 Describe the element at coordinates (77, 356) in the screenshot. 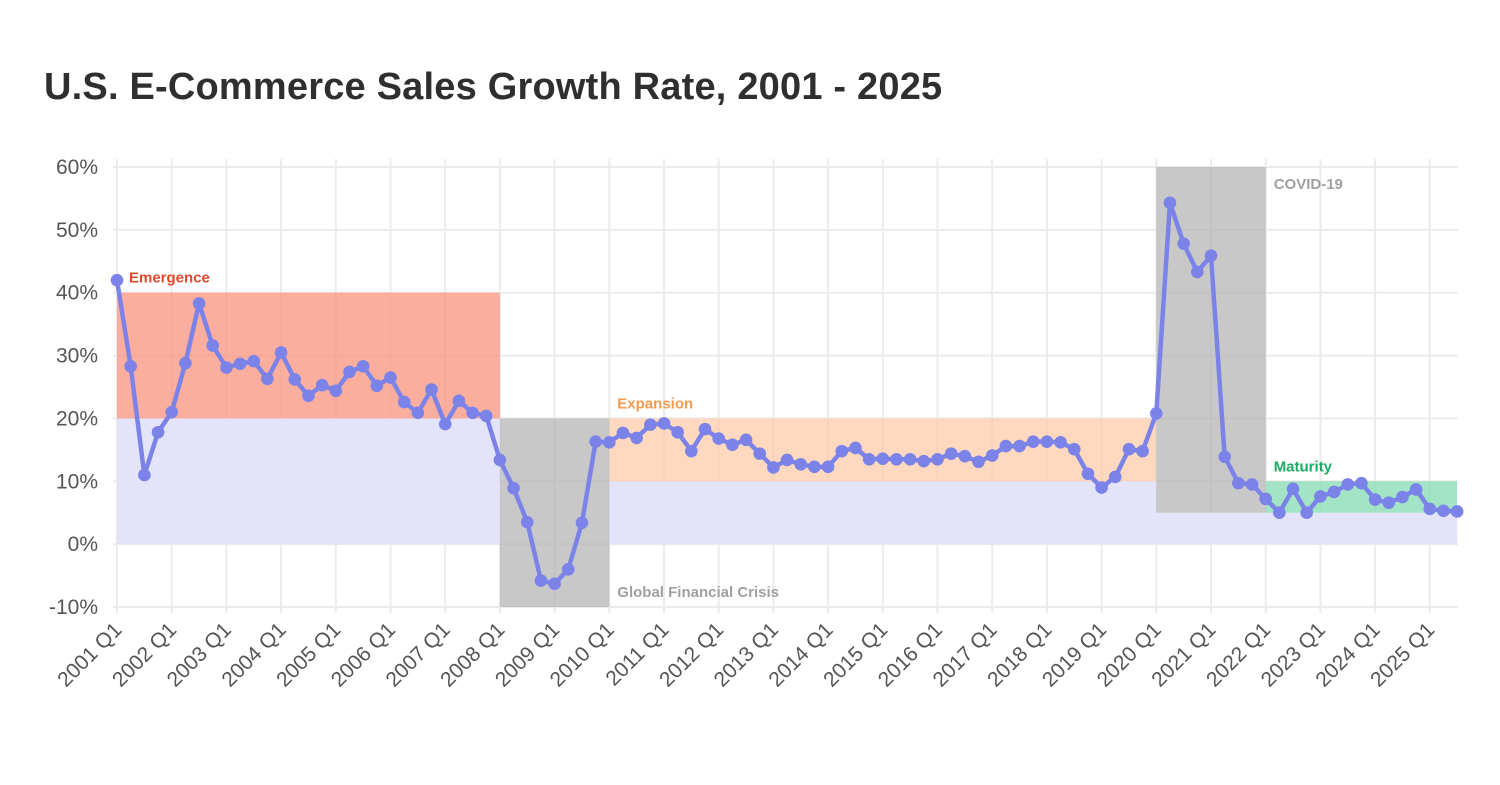

I see `y-tick-label-3: 30%` at that location.